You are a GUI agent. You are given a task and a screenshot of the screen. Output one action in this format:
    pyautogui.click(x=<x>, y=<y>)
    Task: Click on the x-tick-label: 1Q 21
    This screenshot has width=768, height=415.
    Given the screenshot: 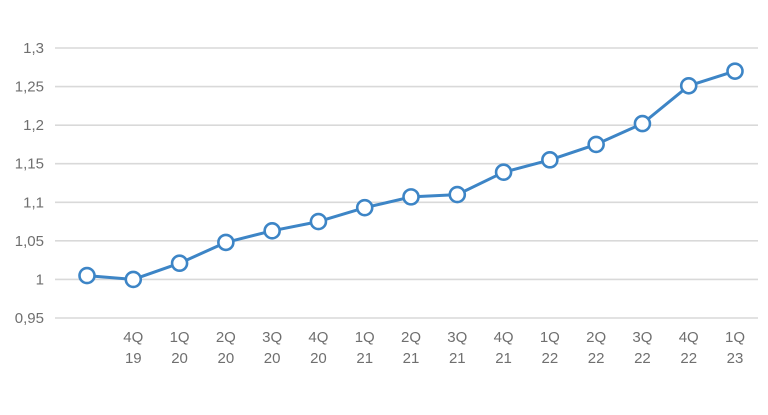 What is the action you would take?
    pyautogui.click(x=365, y=348)
    